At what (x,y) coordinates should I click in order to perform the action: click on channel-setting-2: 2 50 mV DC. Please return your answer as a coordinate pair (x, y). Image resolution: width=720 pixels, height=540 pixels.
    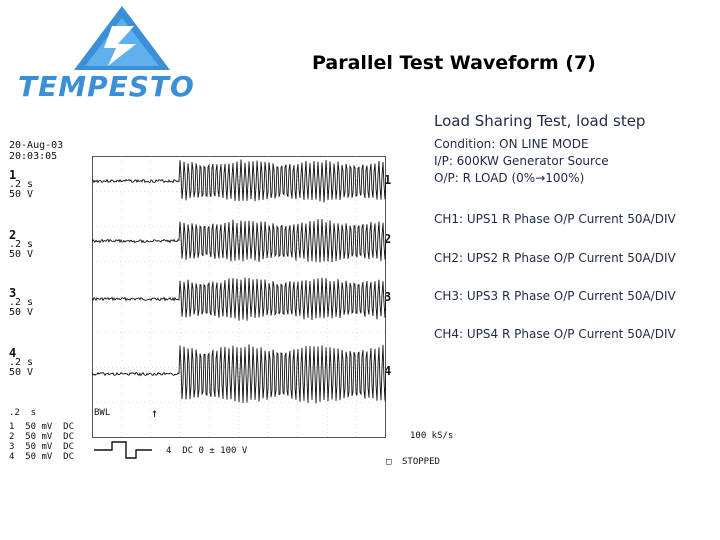
    Looking at the image, I should click on (42, 437).